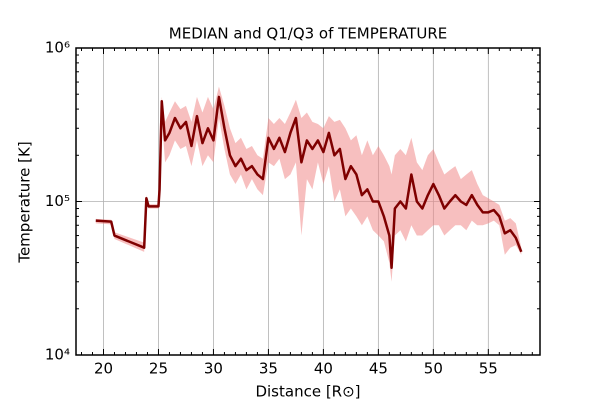 The width and height of the screenshot is (600, 400). Describe the element at coordinates (213, 369) in the screenshot. I see `x-tick-label: 30` at that location.